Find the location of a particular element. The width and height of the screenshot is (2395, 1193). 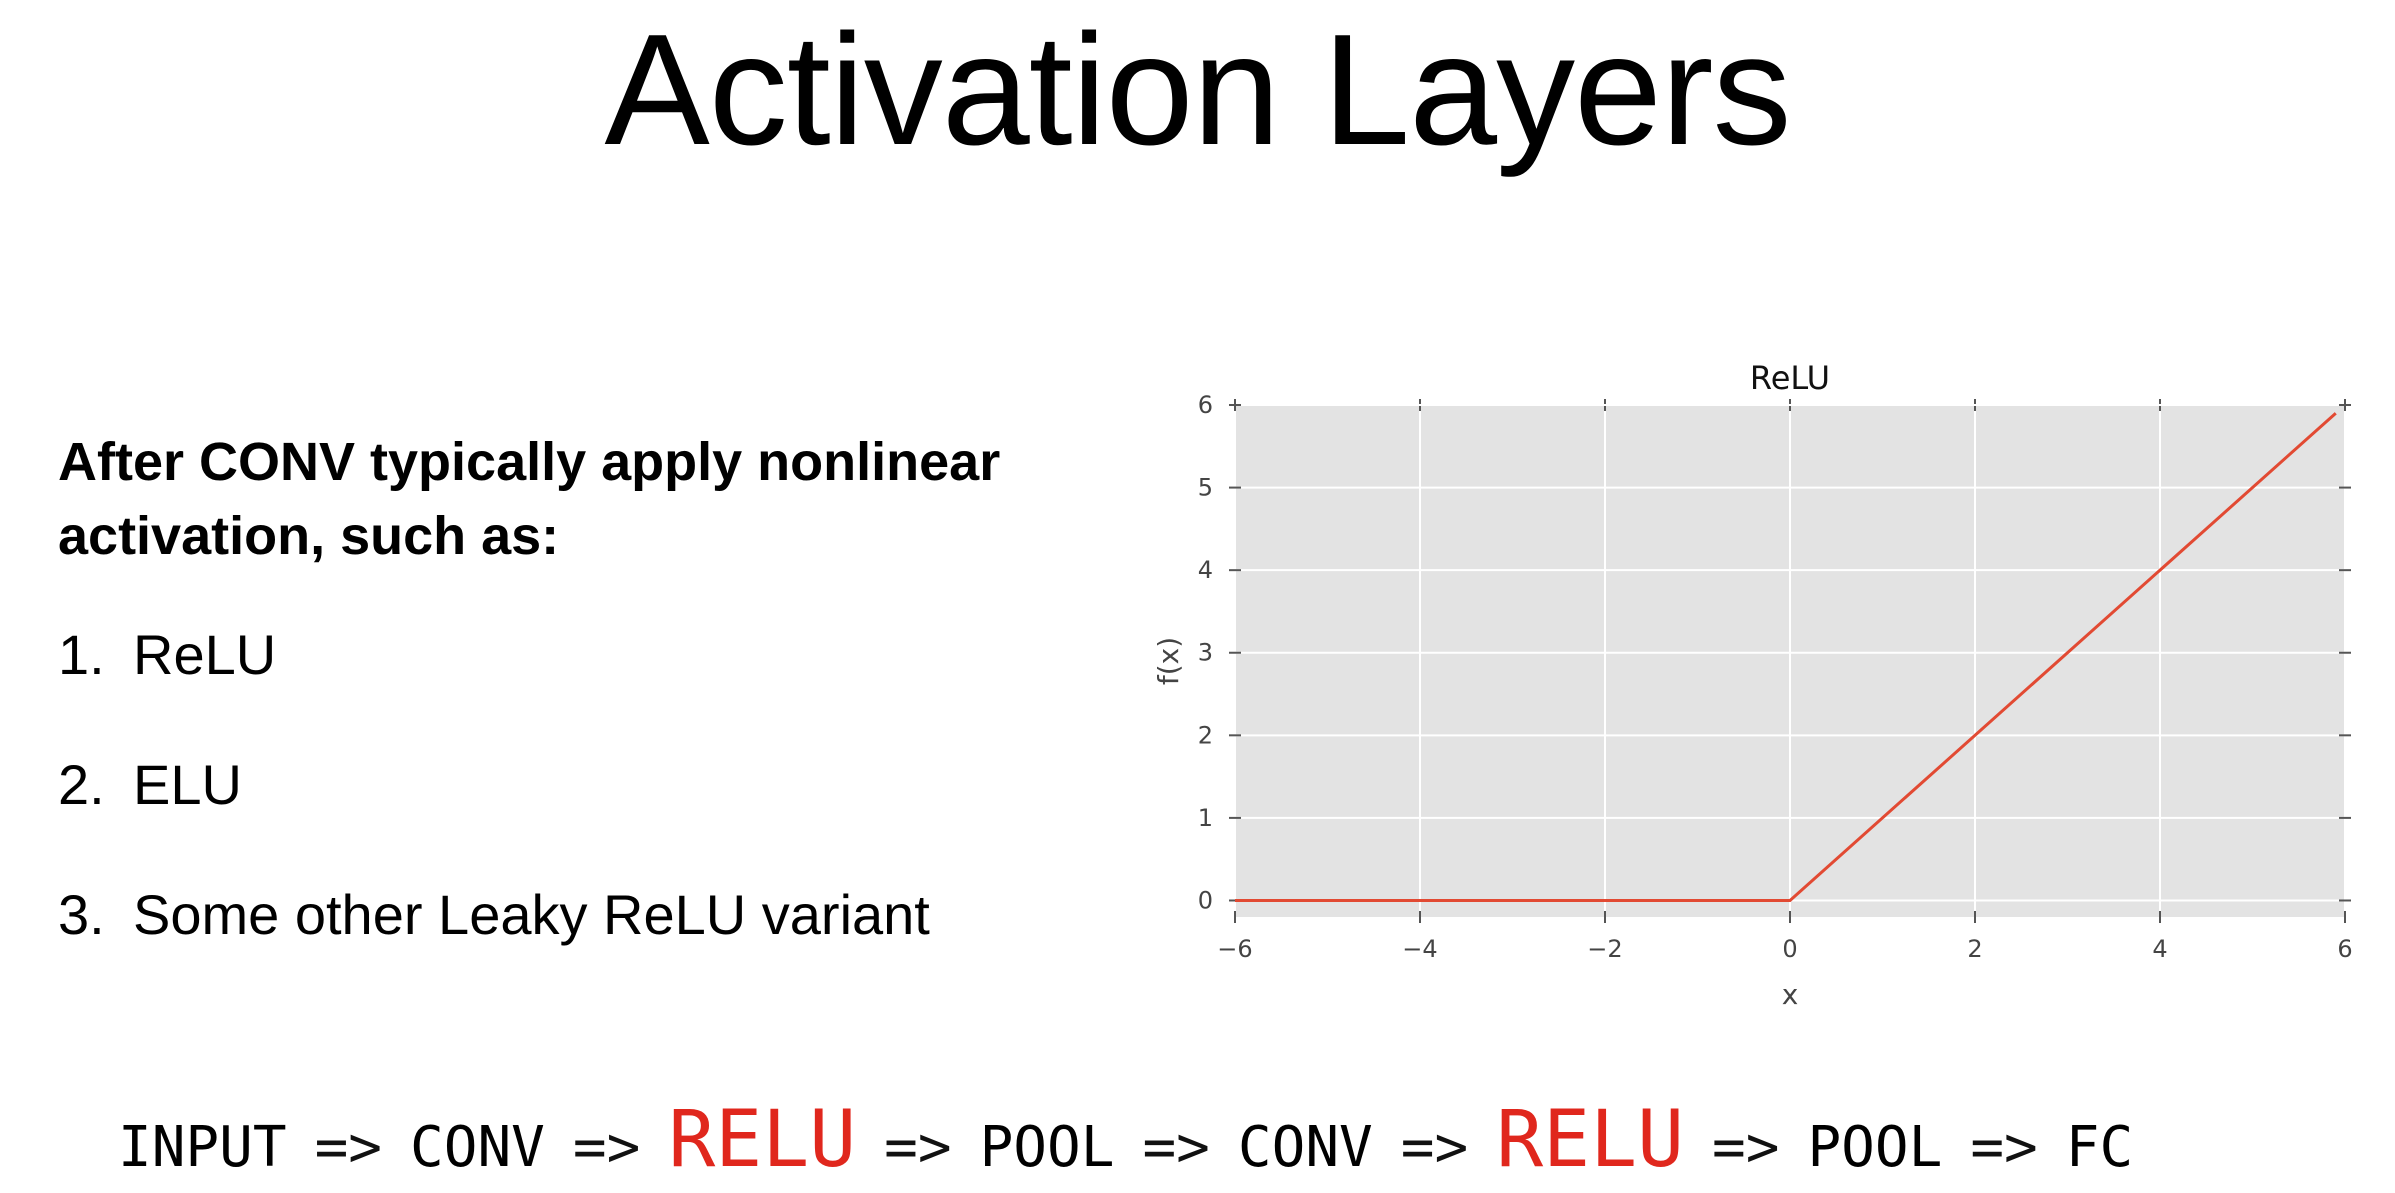

y-axis-label: f(x) is located at coordinates (1168, 661).